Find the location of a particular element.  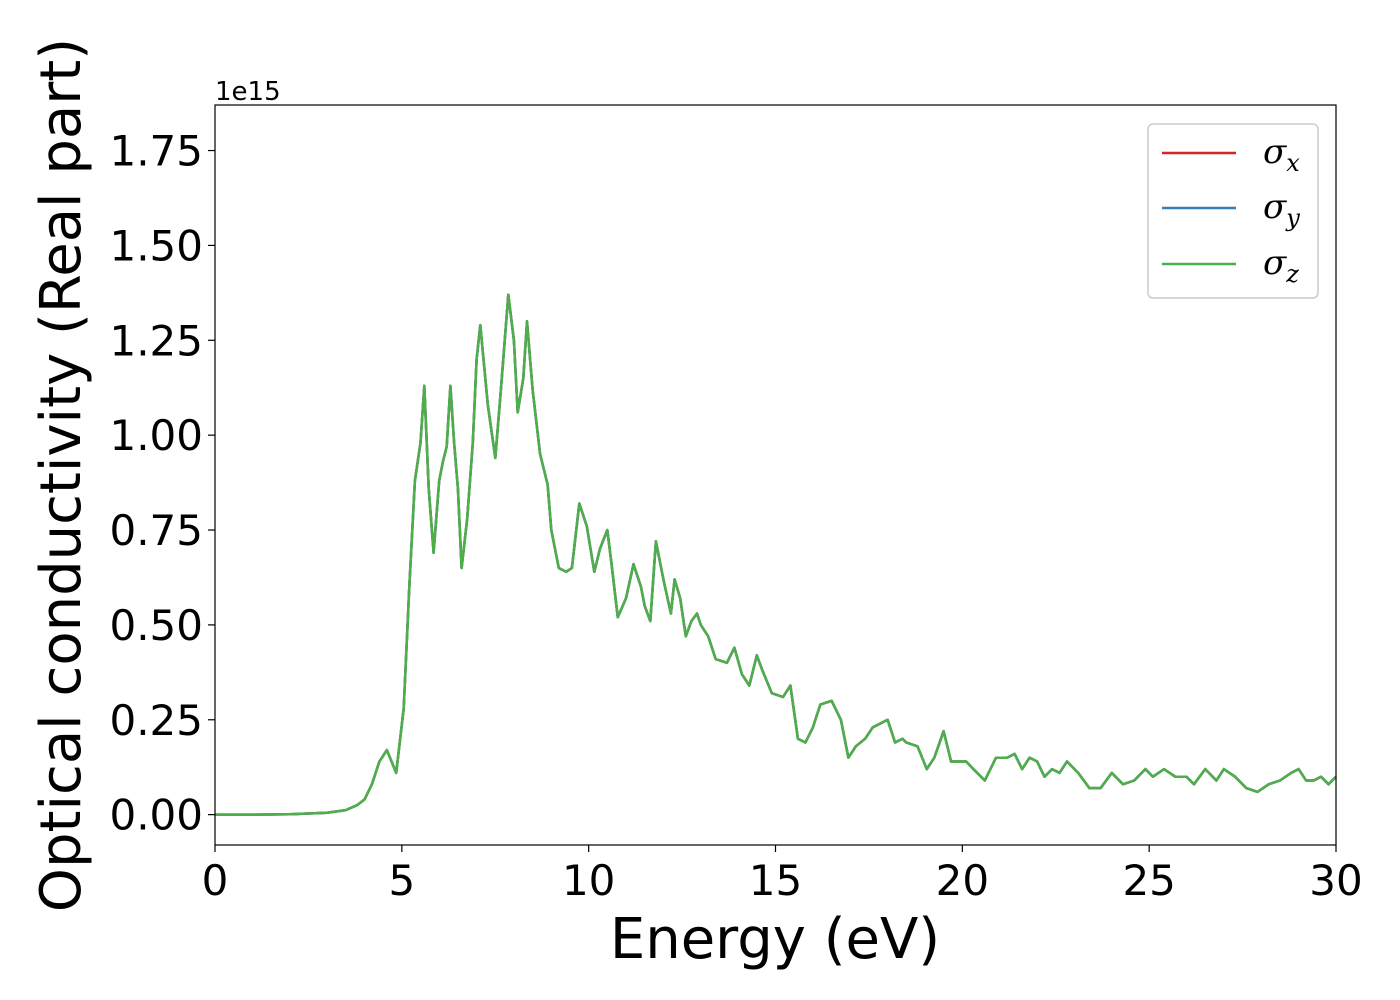

y-tick-label: 0.00 is located at coordinates (156, 815).